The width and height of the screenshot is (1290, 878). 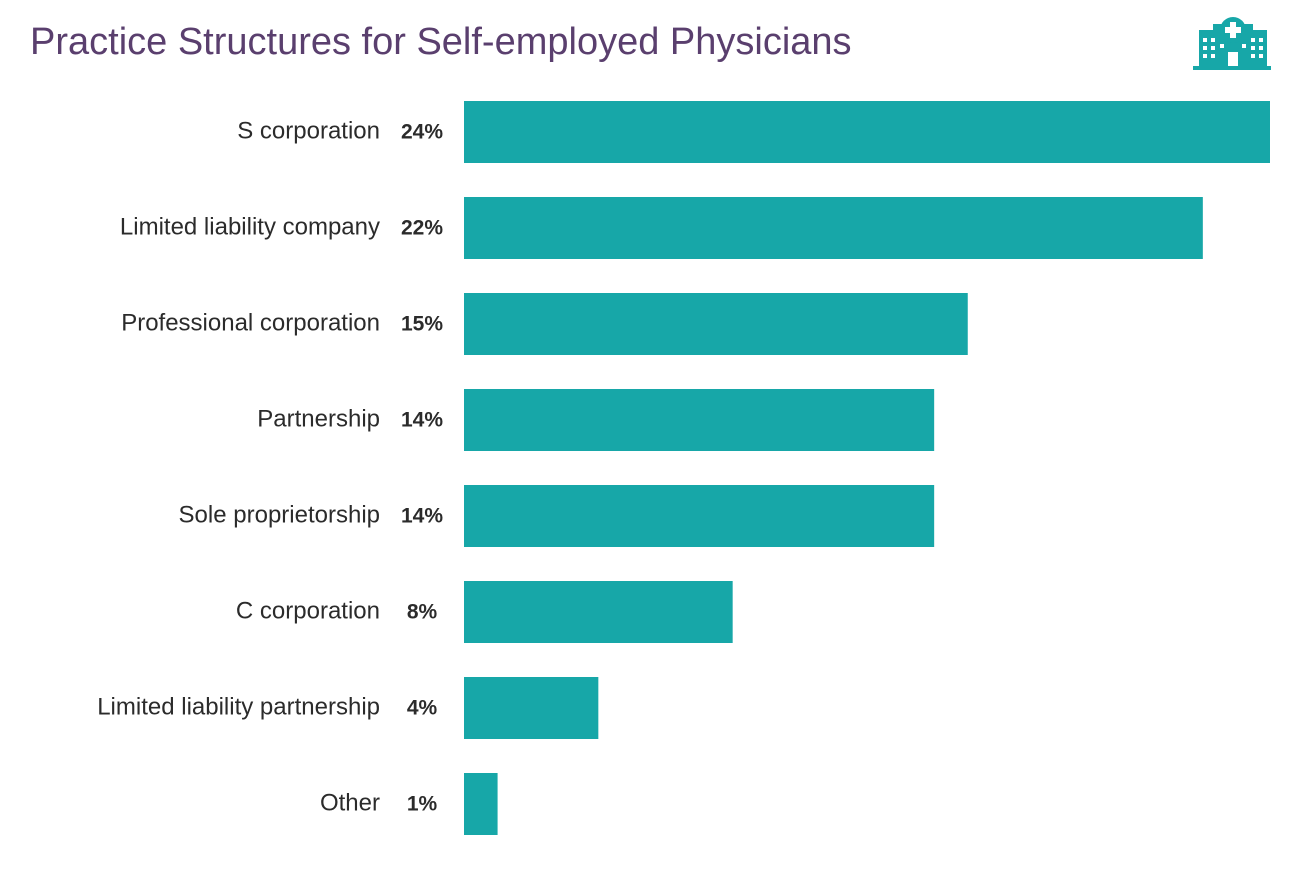 I want to click on value-label: 8%, so click(x=422, y=612).